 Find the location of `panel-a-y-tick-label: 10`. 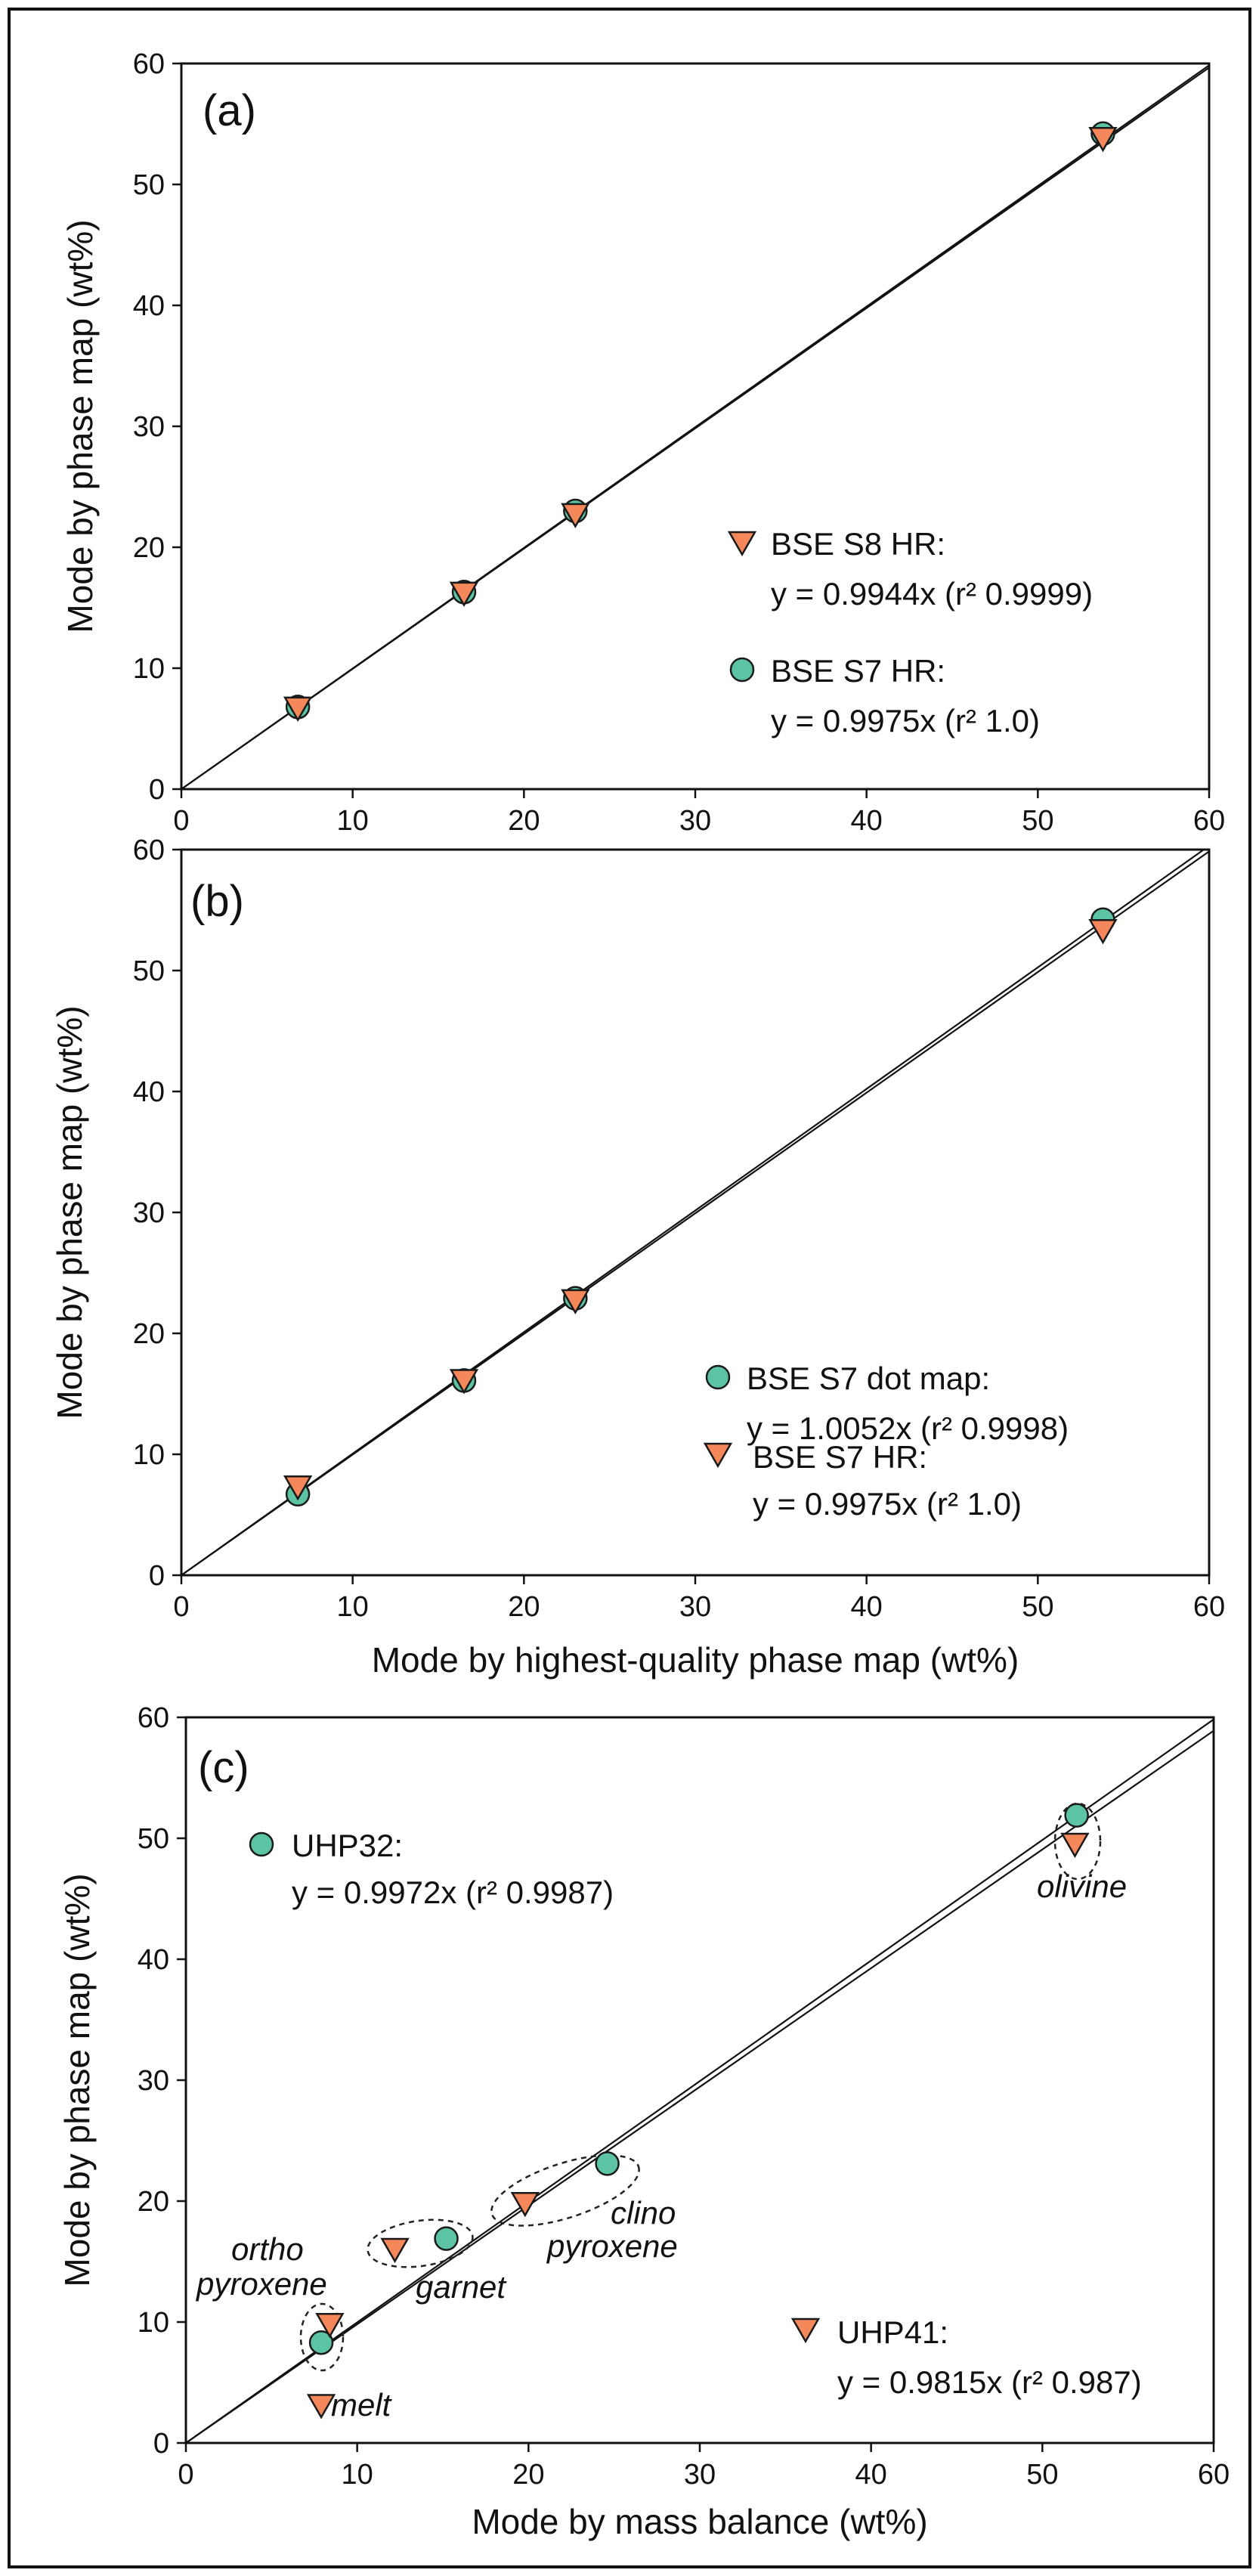

panel-a-y-tick-label: 10 is located at coordinates (149, 669).